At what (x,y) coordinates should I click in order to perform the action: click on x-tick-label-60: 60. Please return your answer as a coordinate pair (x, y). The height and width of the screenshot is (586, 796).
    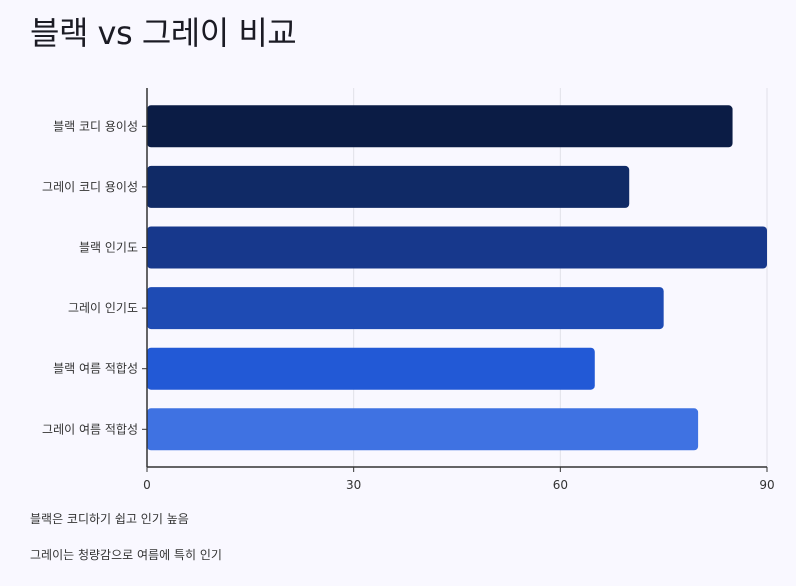
    Looking at the image, I should click on (560, 485).